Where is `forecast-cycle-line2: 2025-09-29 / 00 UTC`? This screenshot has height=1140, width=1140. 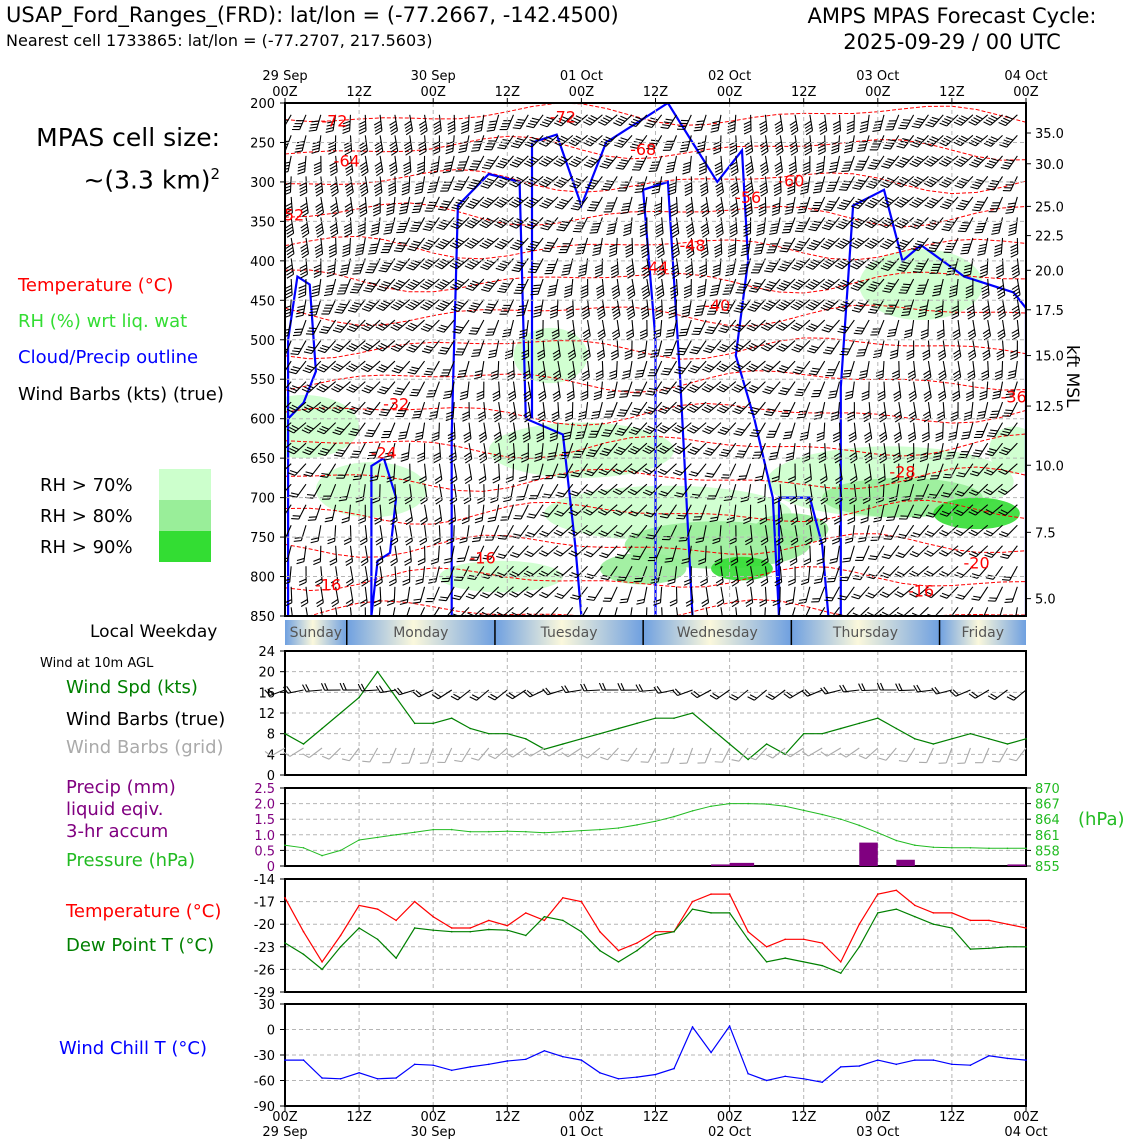
forecast-cycle-line2: 2025-09-29 / 00 UTC is located at coordinates (952, 42).